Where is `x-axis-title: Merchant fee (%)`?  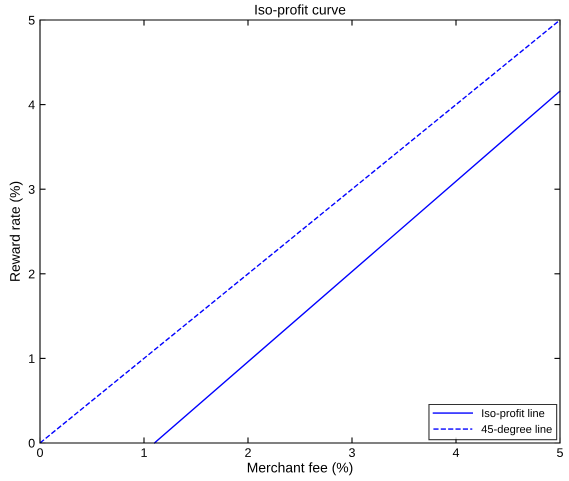 x-axis-title: Merchant fee (%) is located at coordinates (300, 469).